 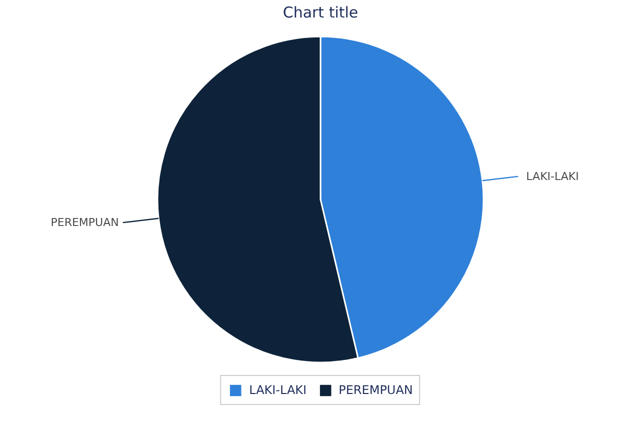 I want to click on chart-title: Chart title, so click(x=320, y=13).